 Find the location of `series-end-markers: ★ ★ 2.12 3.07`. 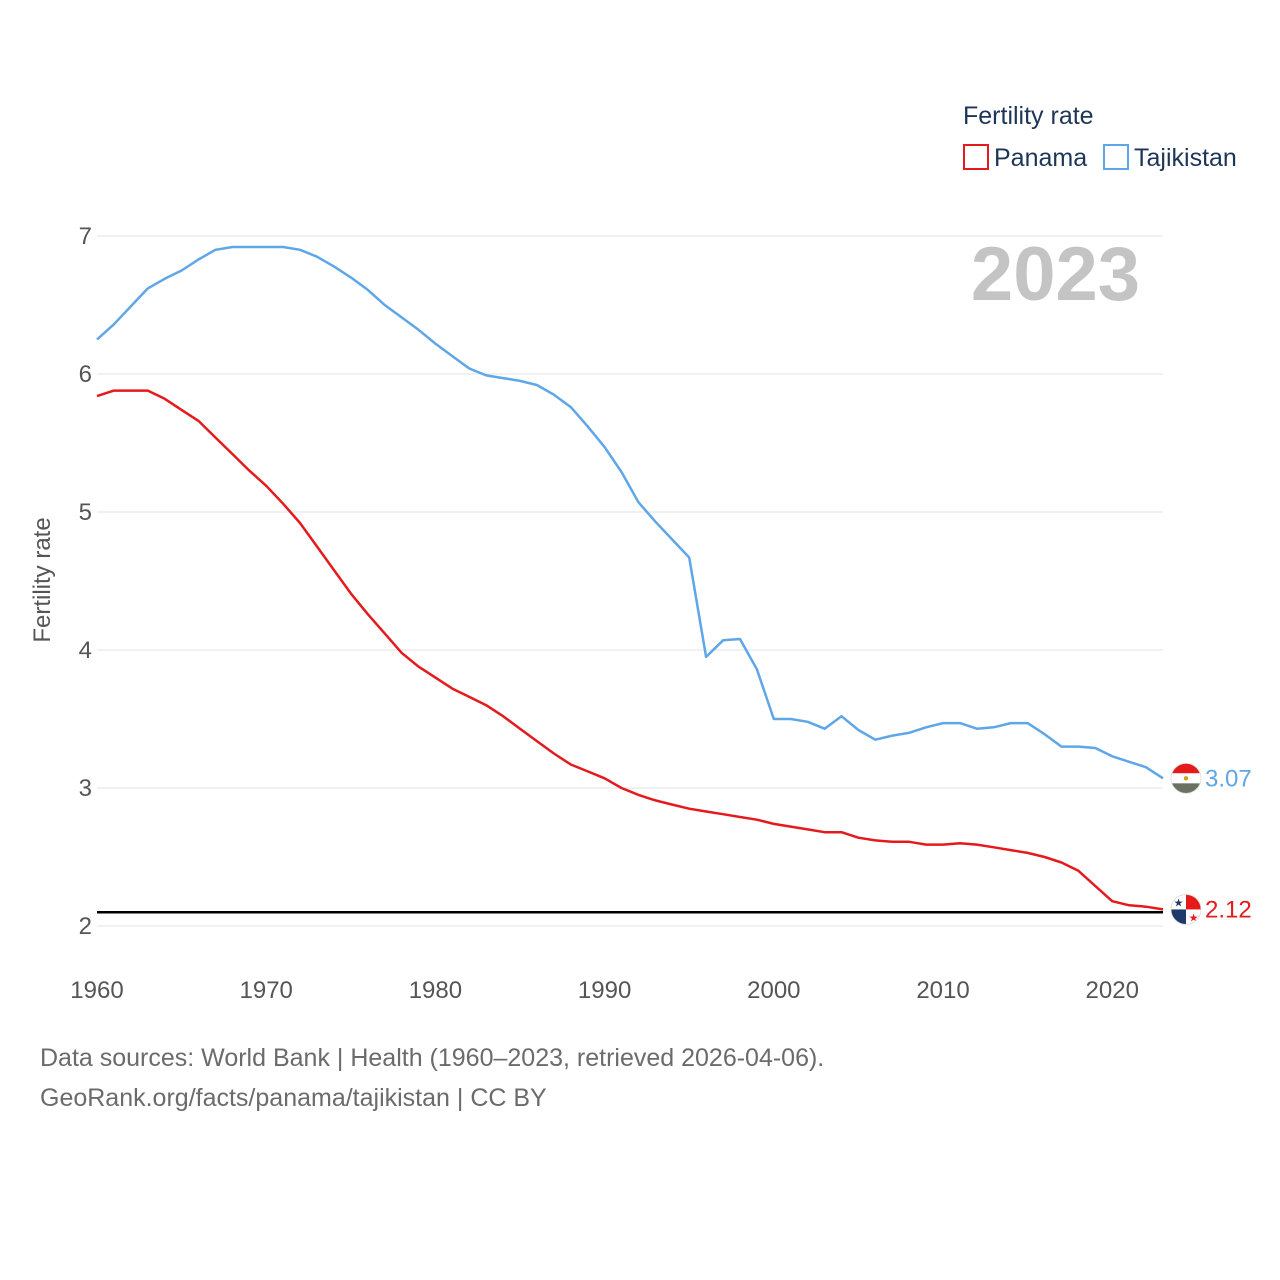

series-end-markers: ★ ★ 2.12 3.07 is located at coordinates (1211, 843).